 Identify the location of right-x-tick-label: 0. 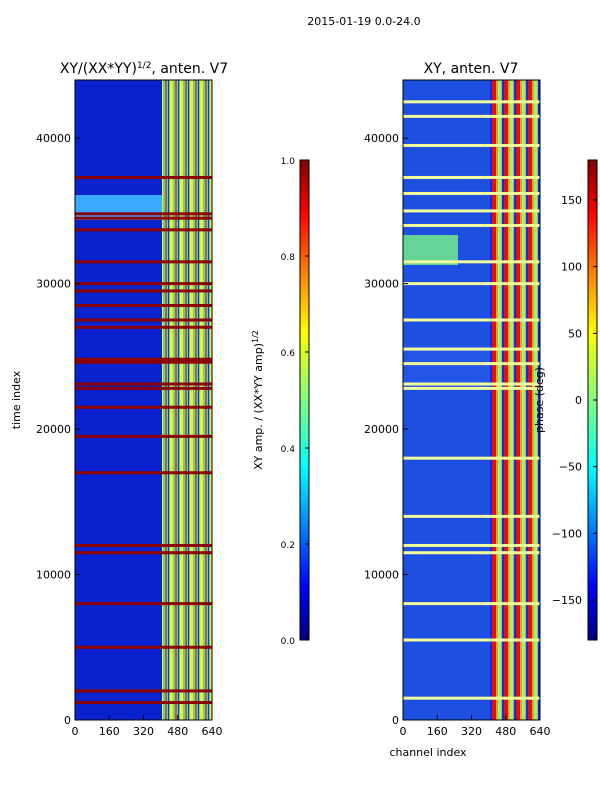
(403, 731).